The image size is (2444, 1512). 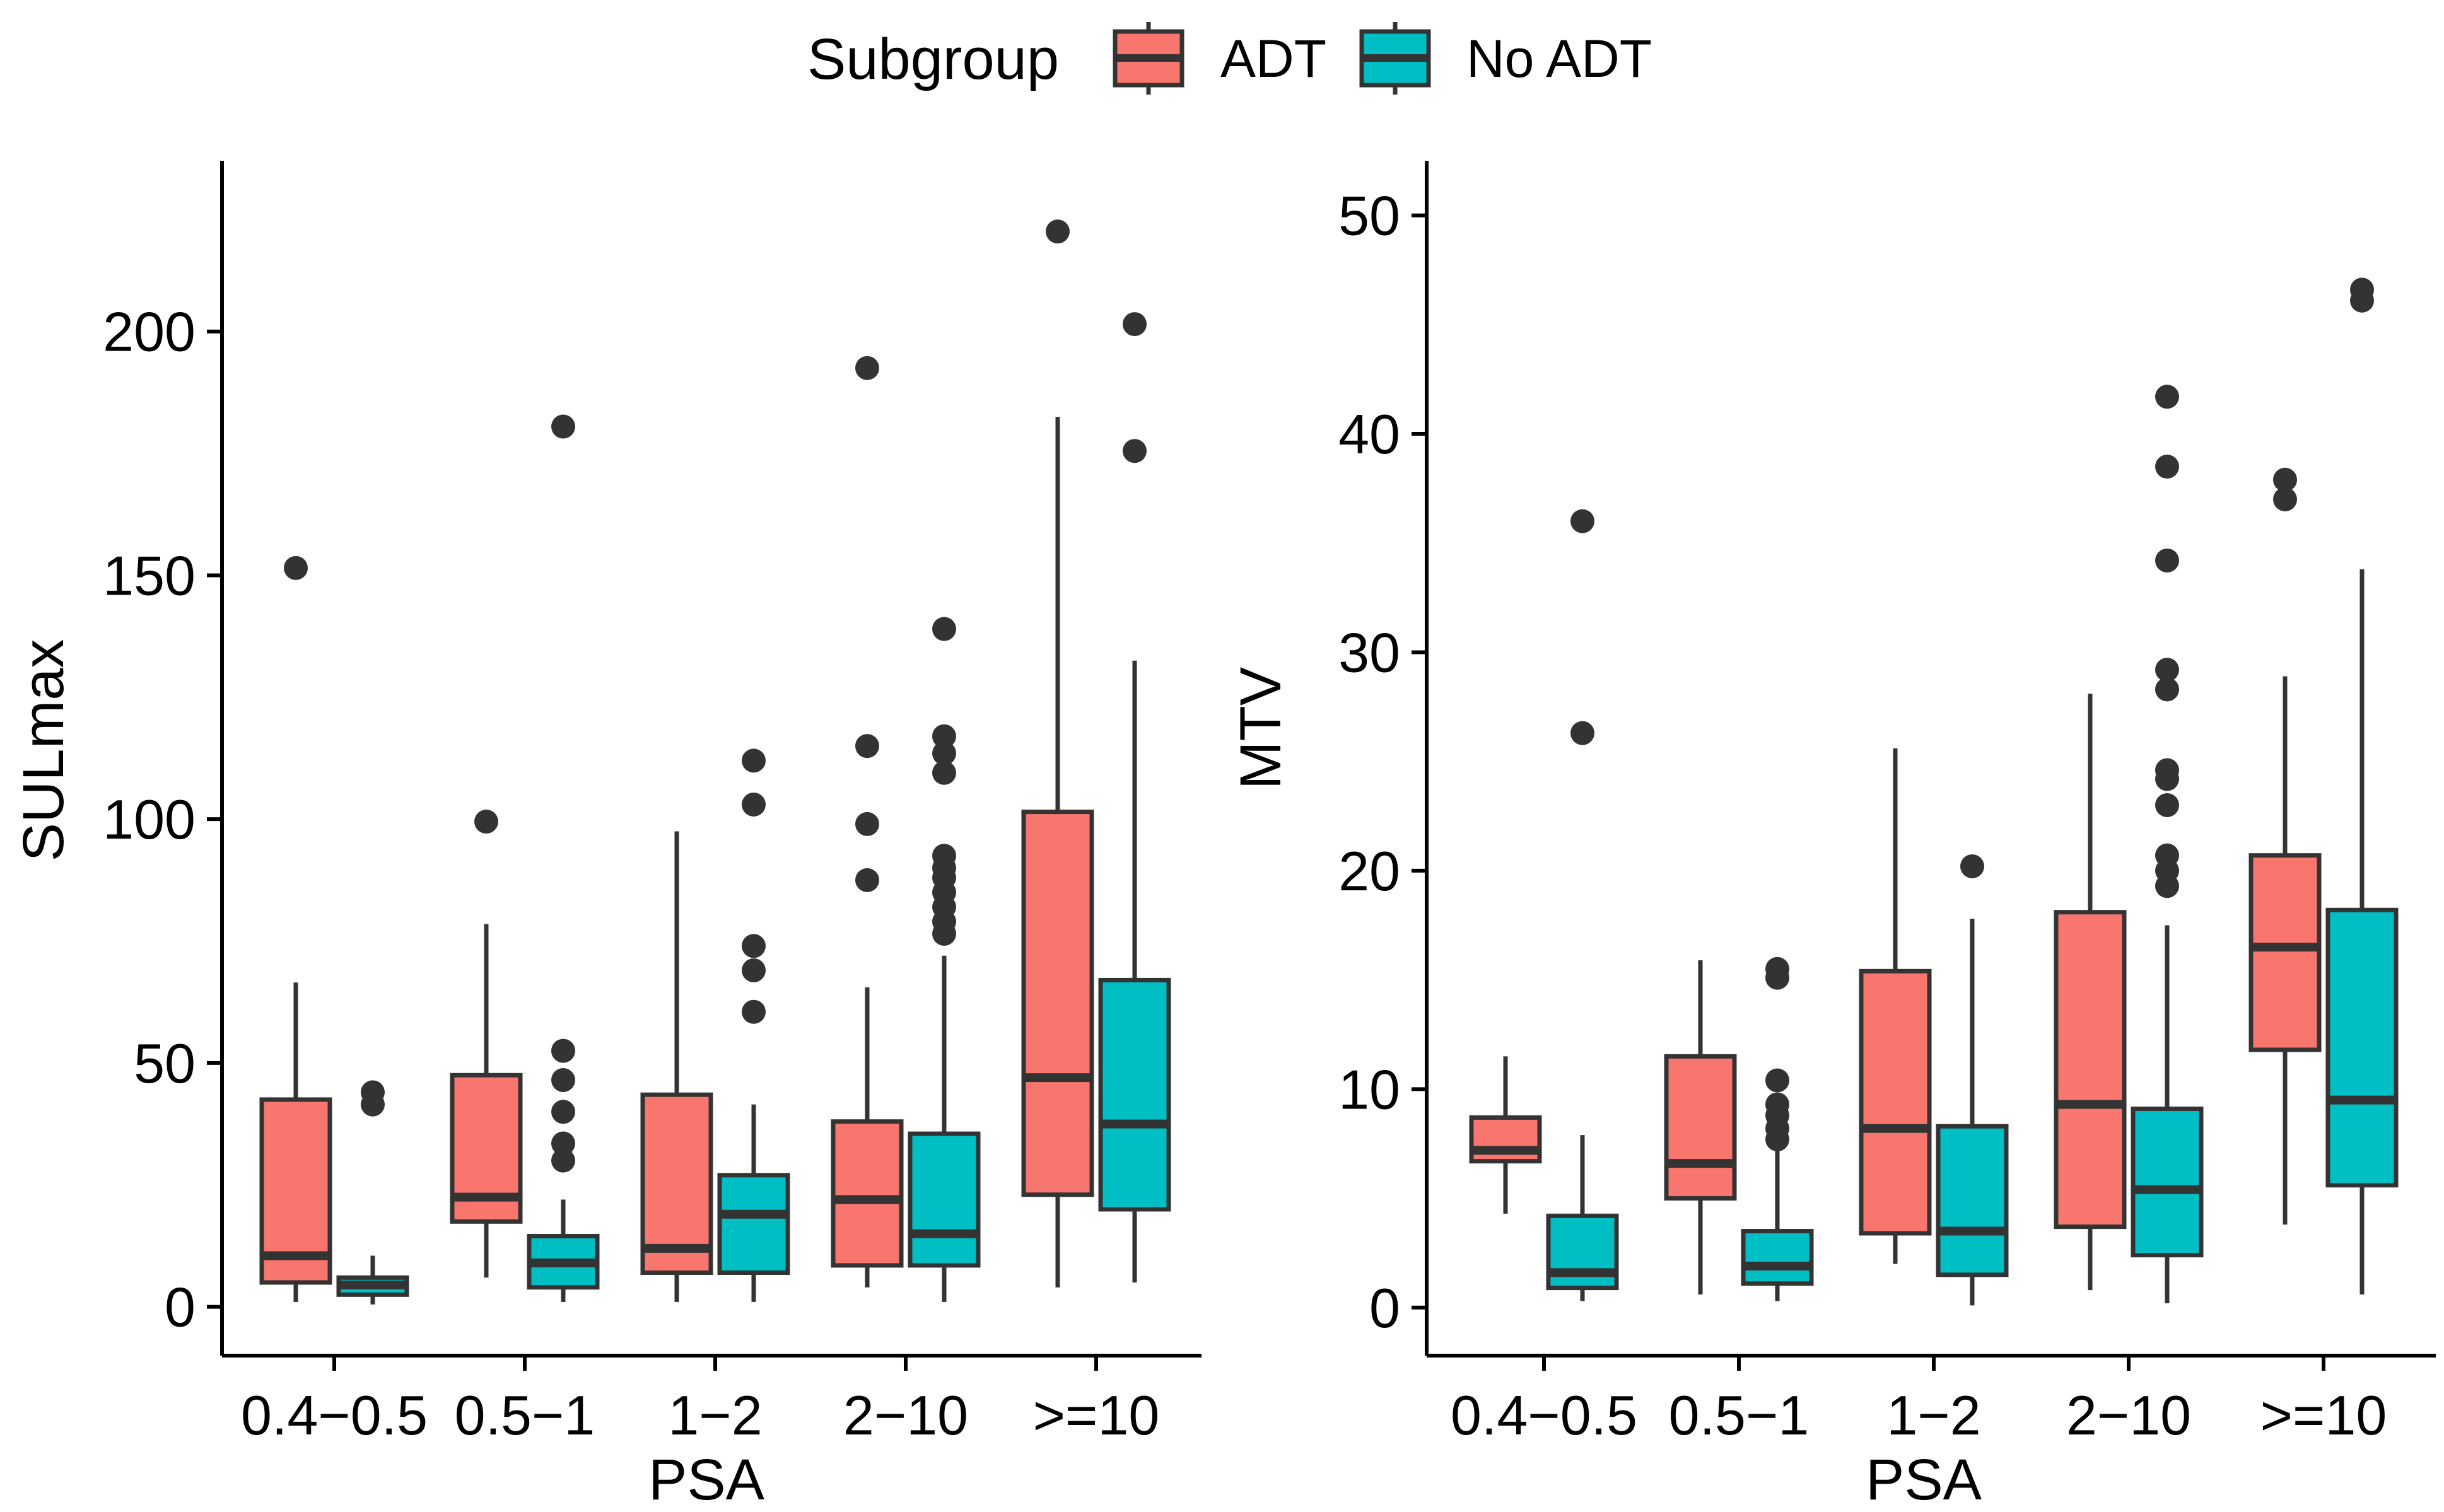 What do you see at coordinates (1369, 871) in the screenshot?
I see `y-tick-label: 20` at bounding box center [1369, 871].